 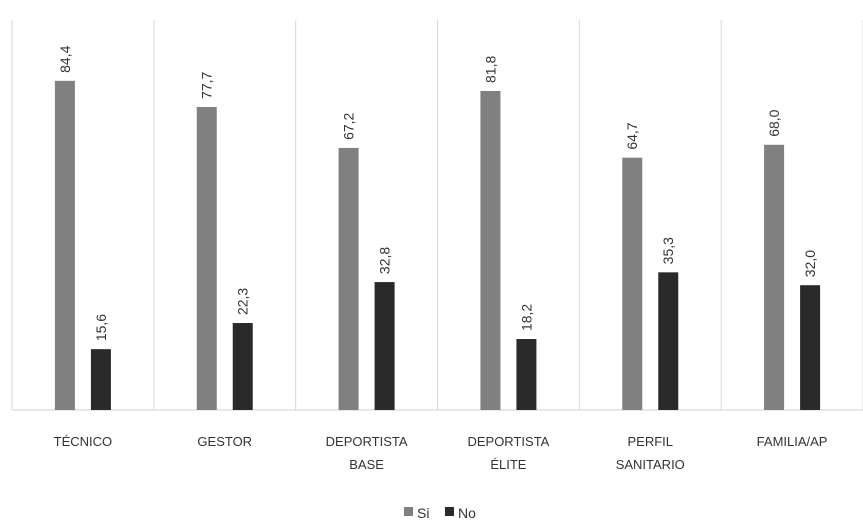 I want to click on data-label: 15,6, so click(x=101, y=327).